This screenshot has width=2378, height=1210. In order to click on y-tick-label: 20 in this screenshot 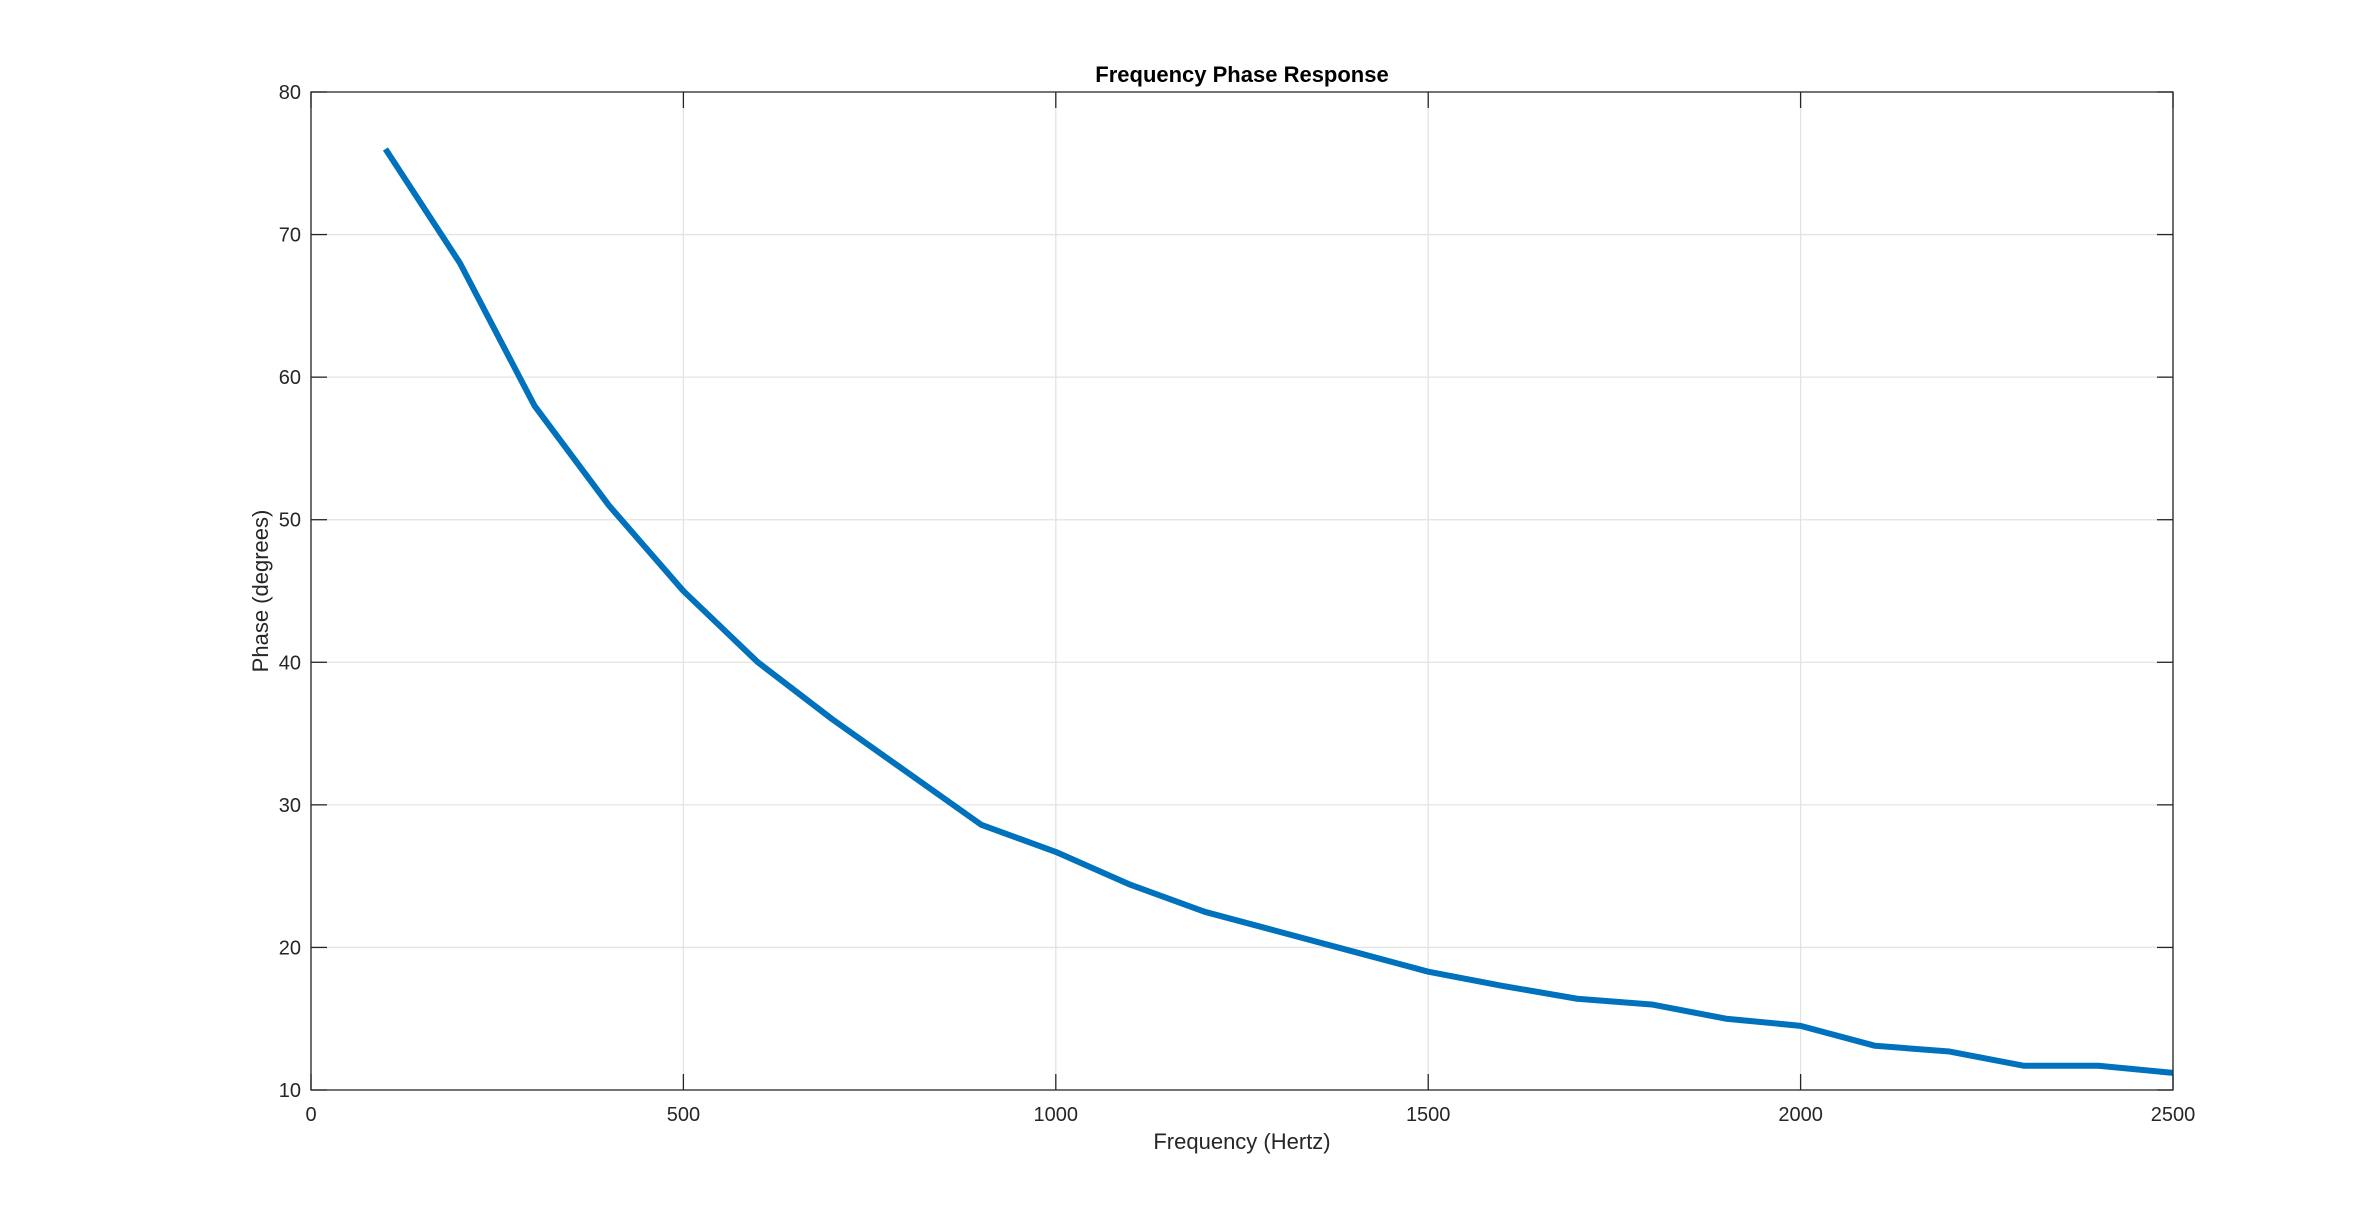, I will do `click(290, 948)`.